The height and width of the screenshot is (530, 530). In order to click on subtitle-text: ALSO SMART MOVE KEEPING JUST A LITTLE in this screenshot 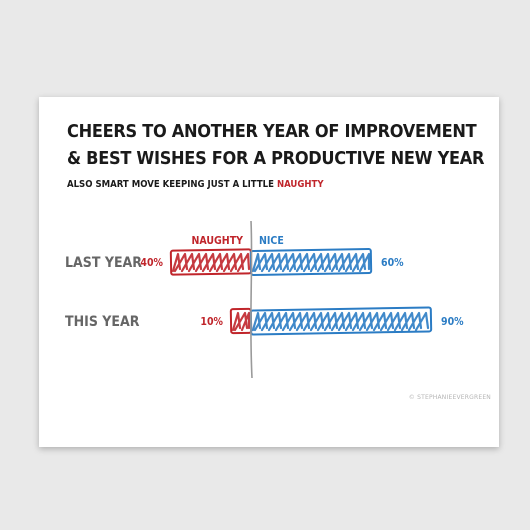, I will do `click(172, 184)`.